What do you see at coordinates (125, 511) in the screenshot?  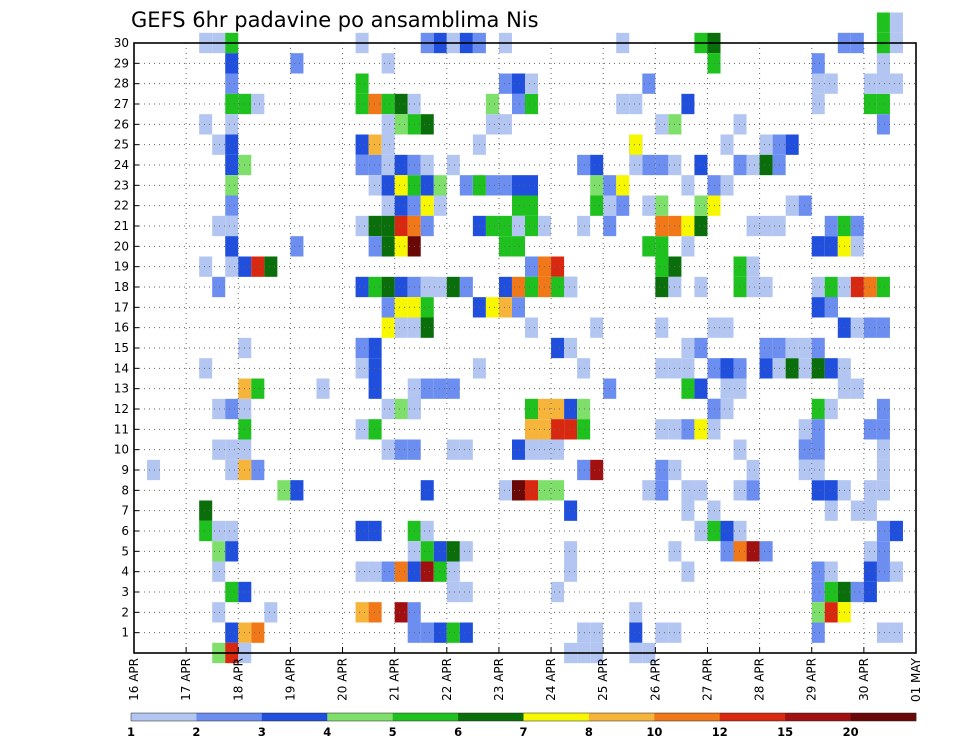 I see `y-tick-label: 7` at bounding box center [125, 511].